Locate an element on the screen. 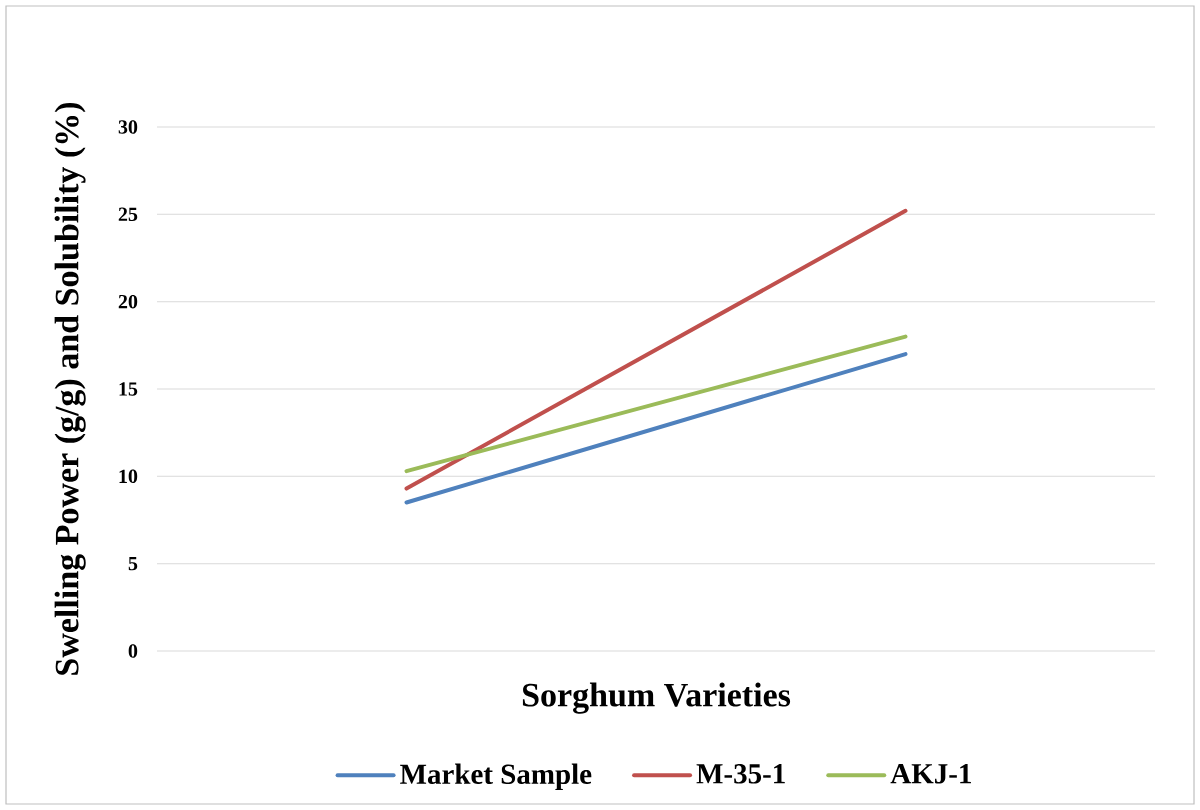 Image resolution: width=1200 pixels, height=810 pixels. y-tick-label: 10 is located at coordinates (128, 476).